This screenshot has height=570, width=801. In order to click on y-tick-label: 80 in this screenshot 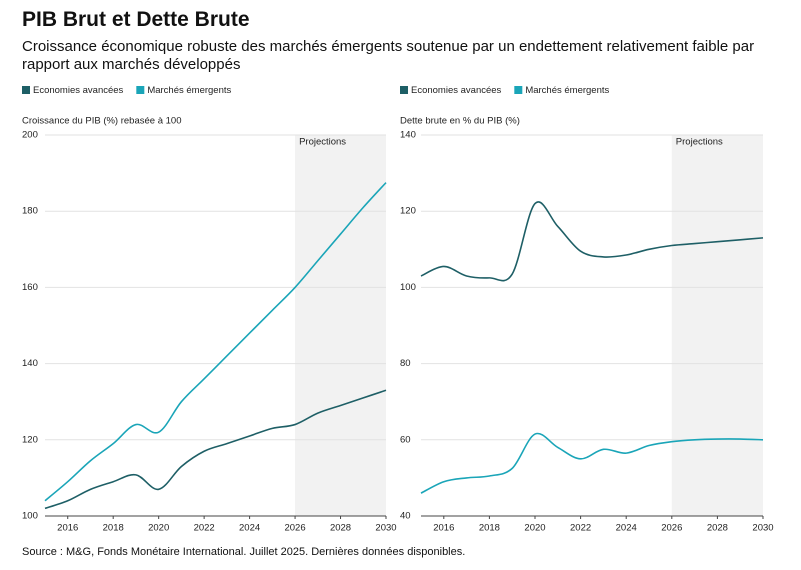, I will do `click(405, 363)`.